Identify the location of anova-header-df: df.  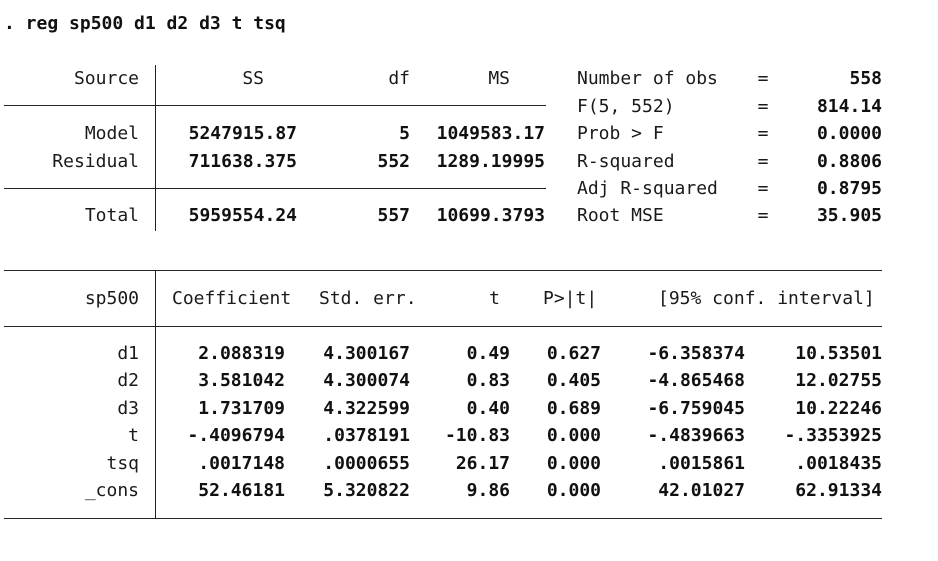
(399, 78).